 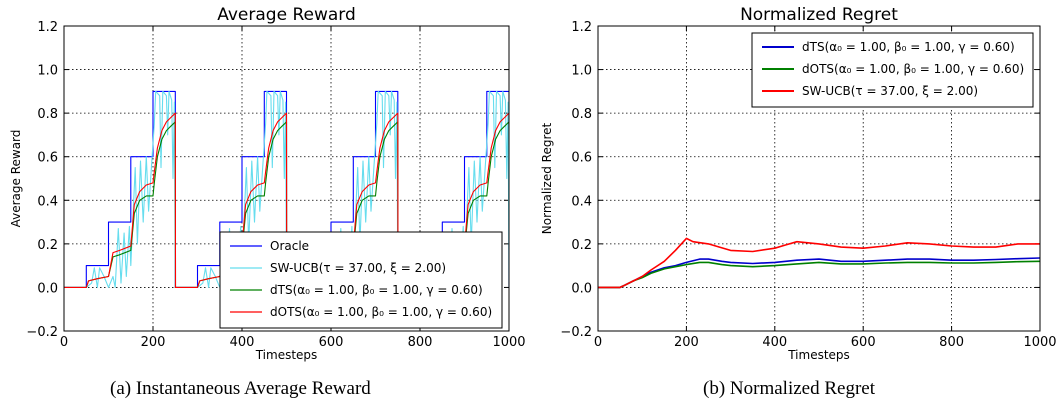 What do you see at coordinates (240, 388) in the screenshot?
I see `caption-a: (a) Instantaneous Average Reward` at bounding box center [240, 388].